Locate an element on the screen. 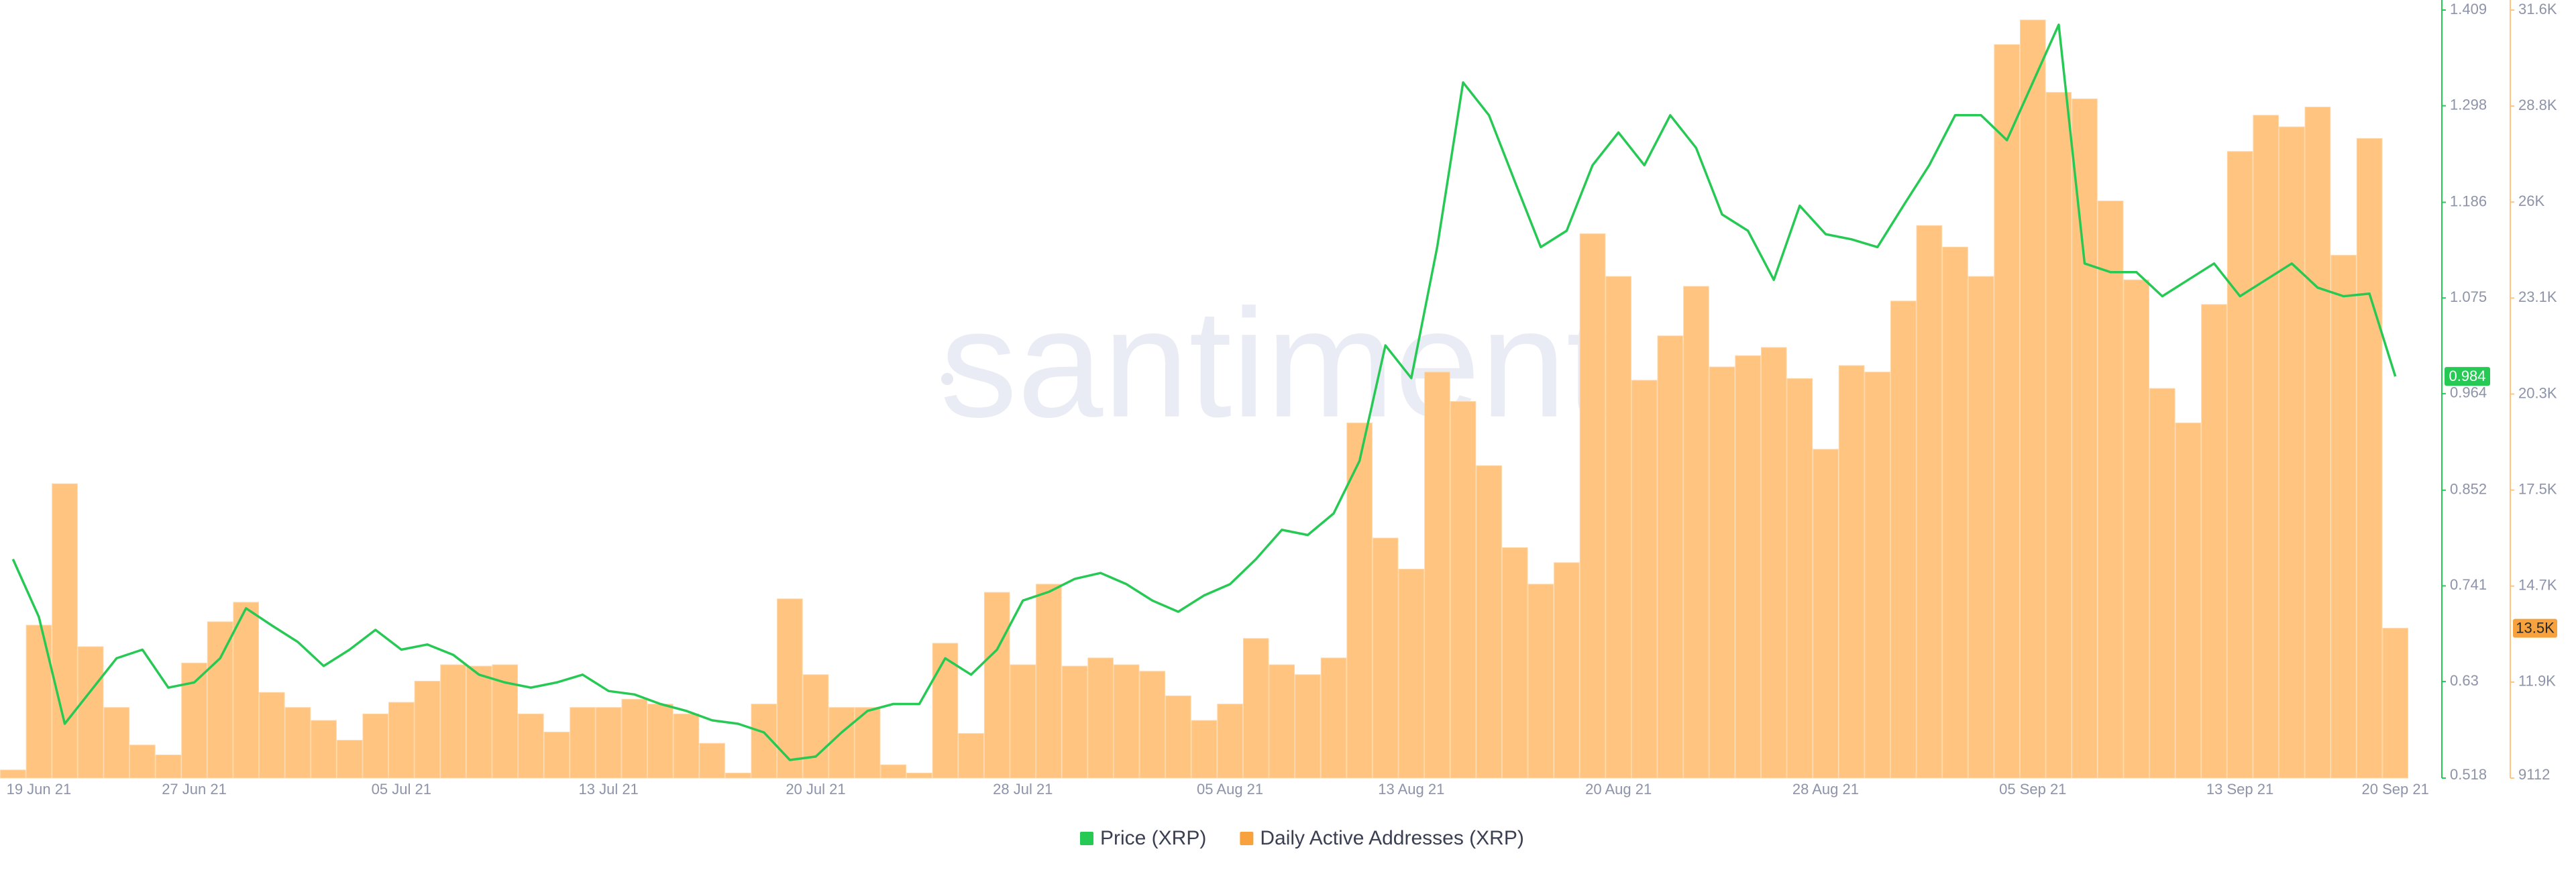 The height and width of the screenshot is (872, 2576). x-tick-label: 20 Jul 21 is located at coordinates (815, 790).